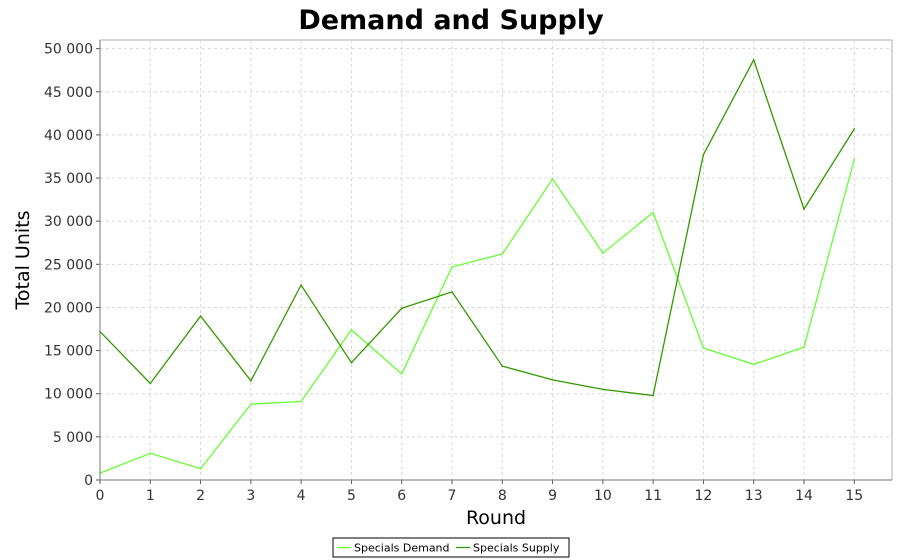 This screenshot has height=560, width=900. Describe the element at coordinates (88, 481) in the screenshot. I see `y-tick-label: 0` at that location.